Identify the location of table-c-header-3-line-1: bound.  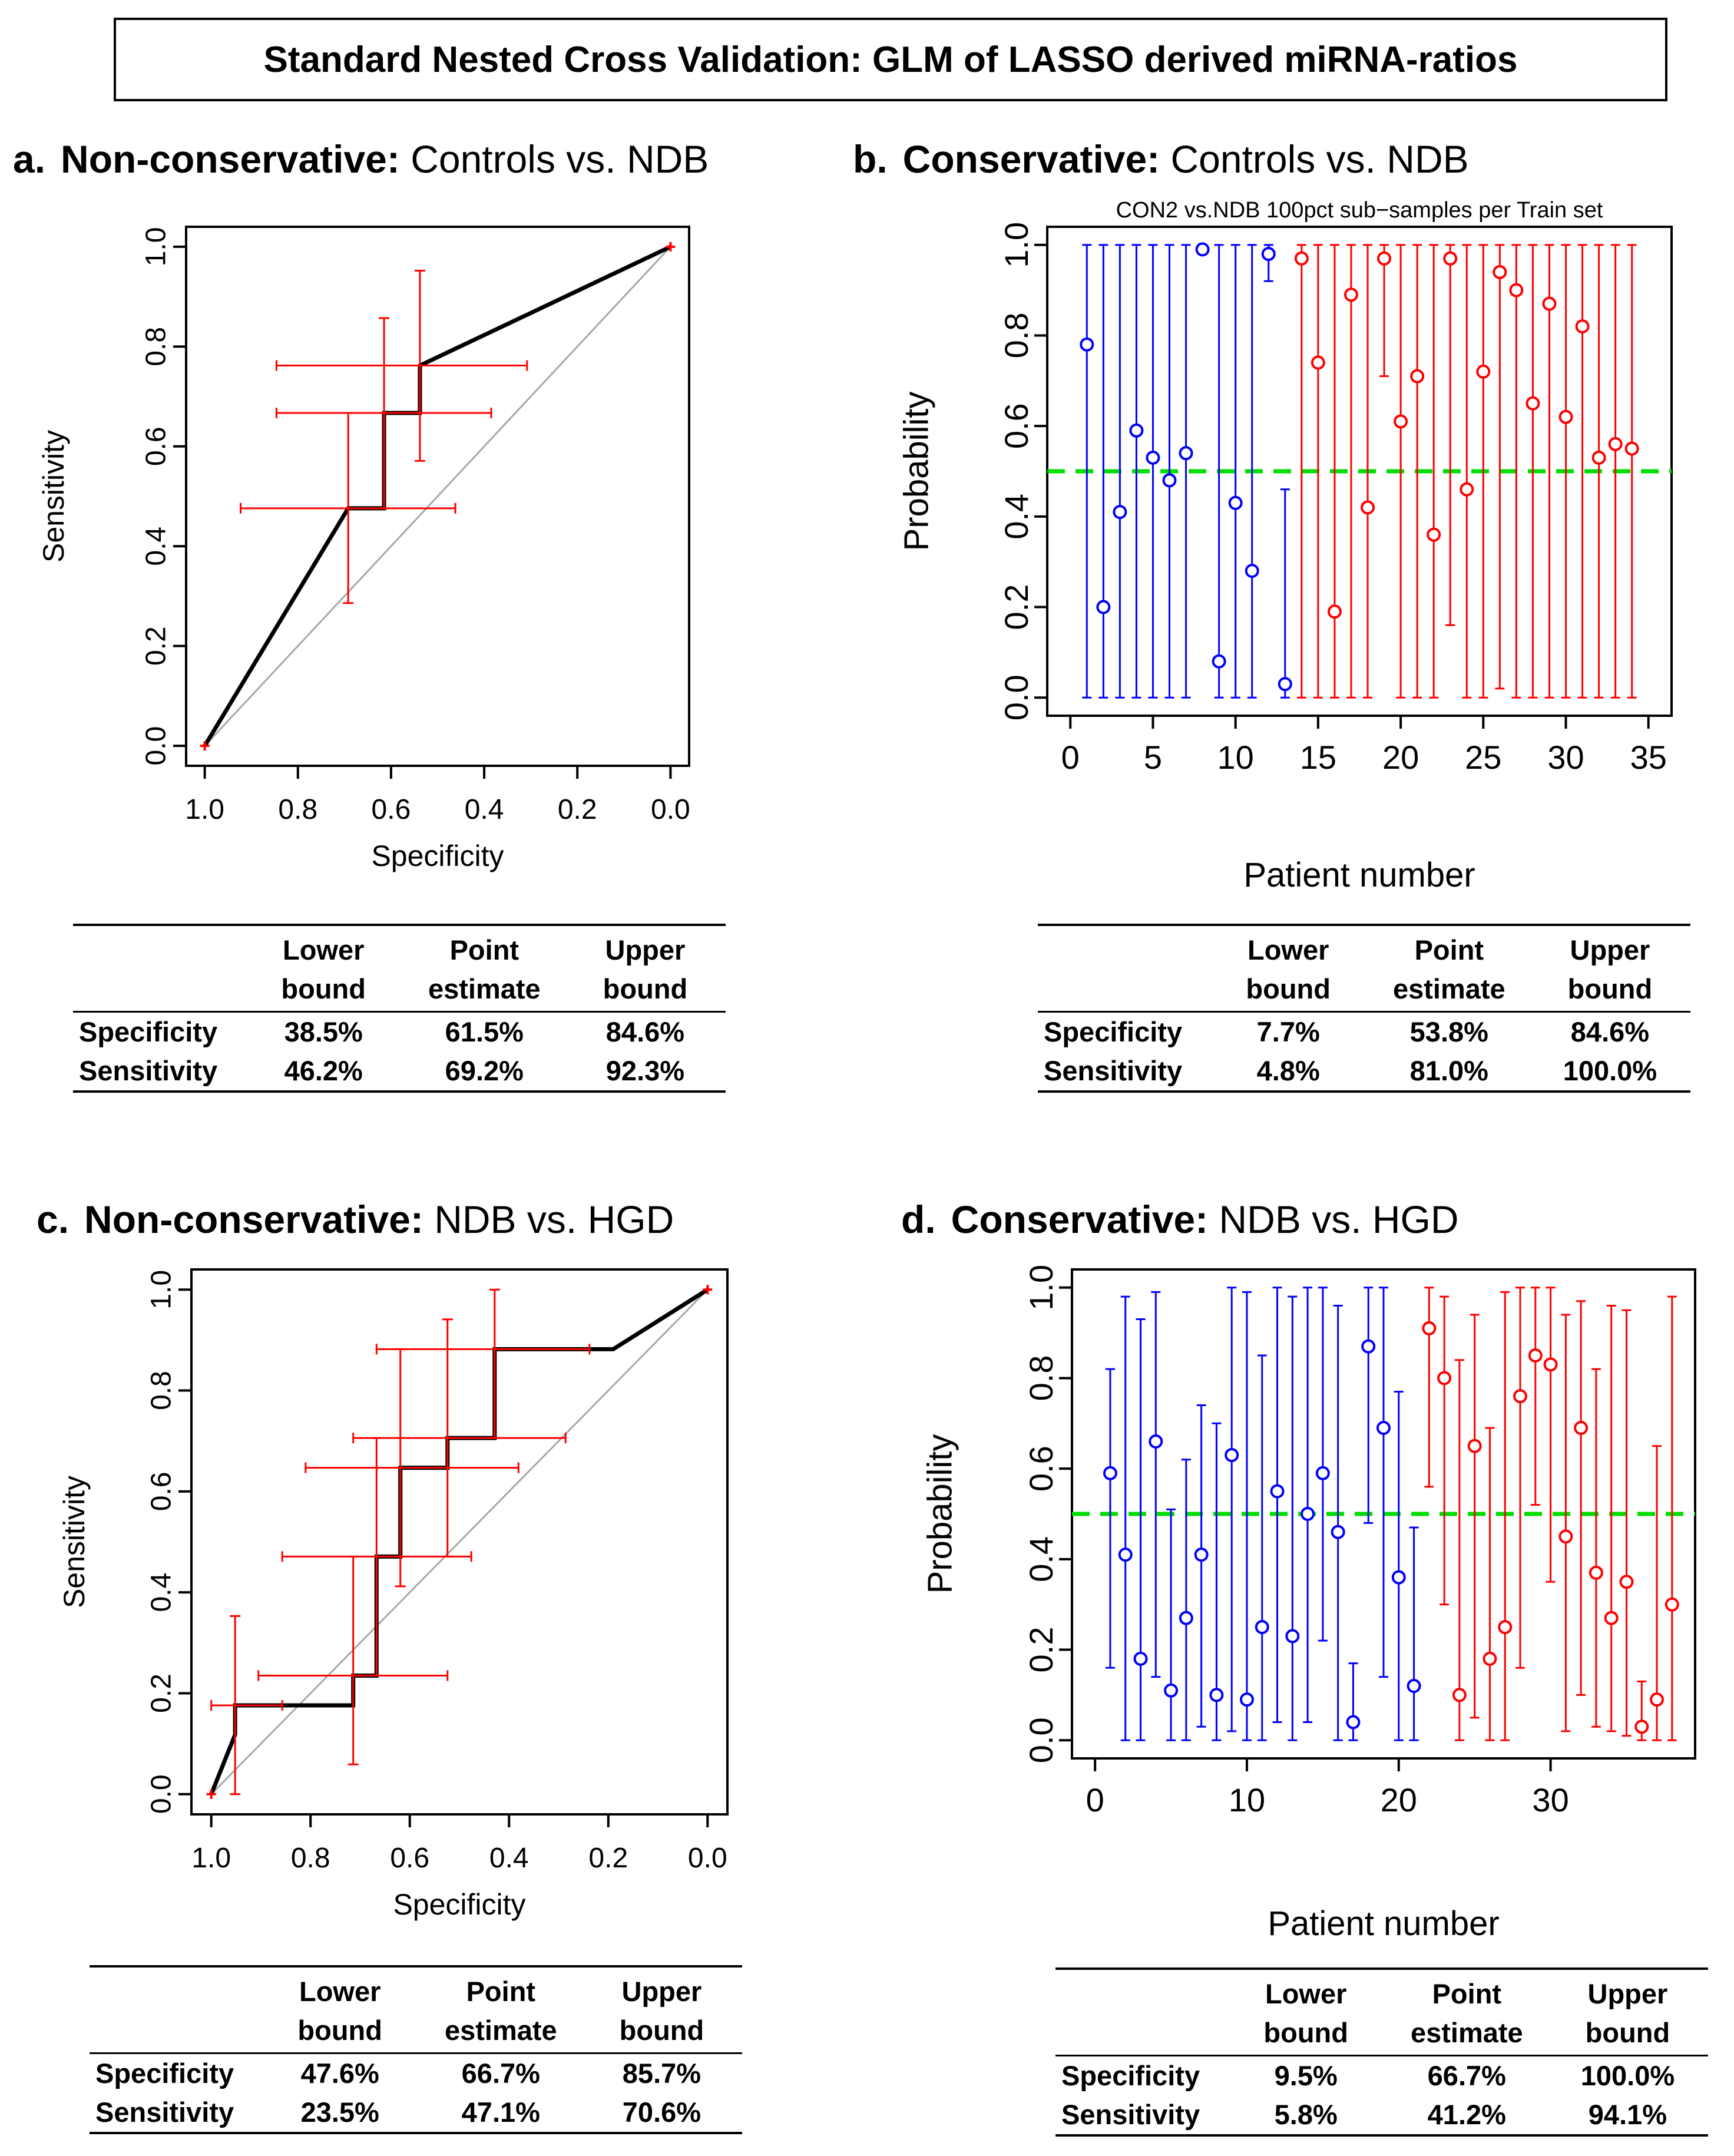
(661, 2030).